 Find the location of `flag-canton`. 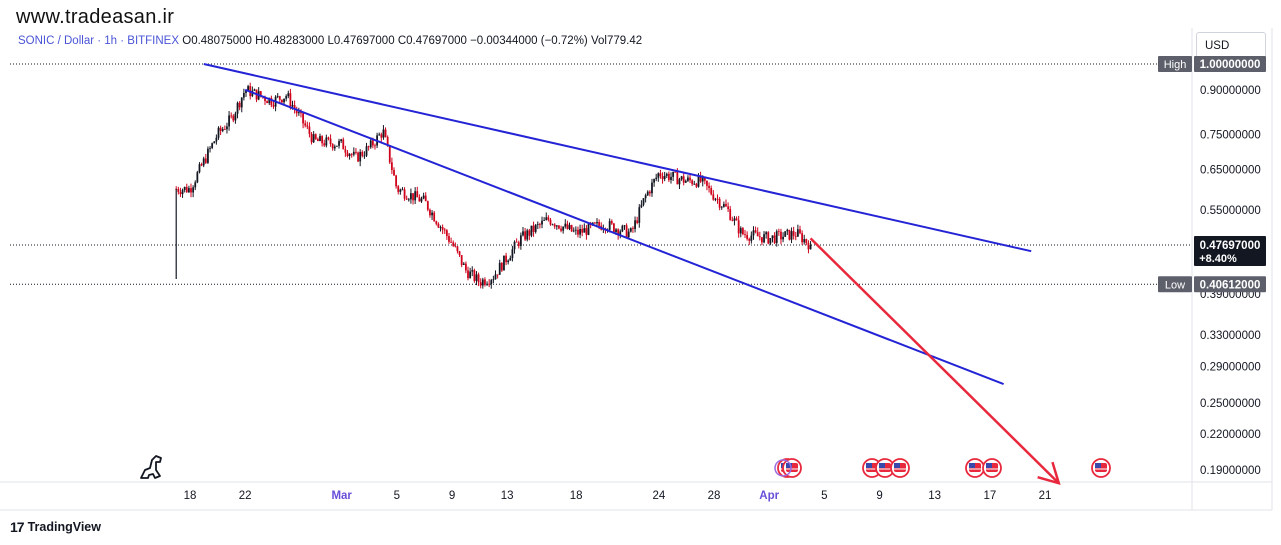

flag-canton is located at coordinates (882, 465).